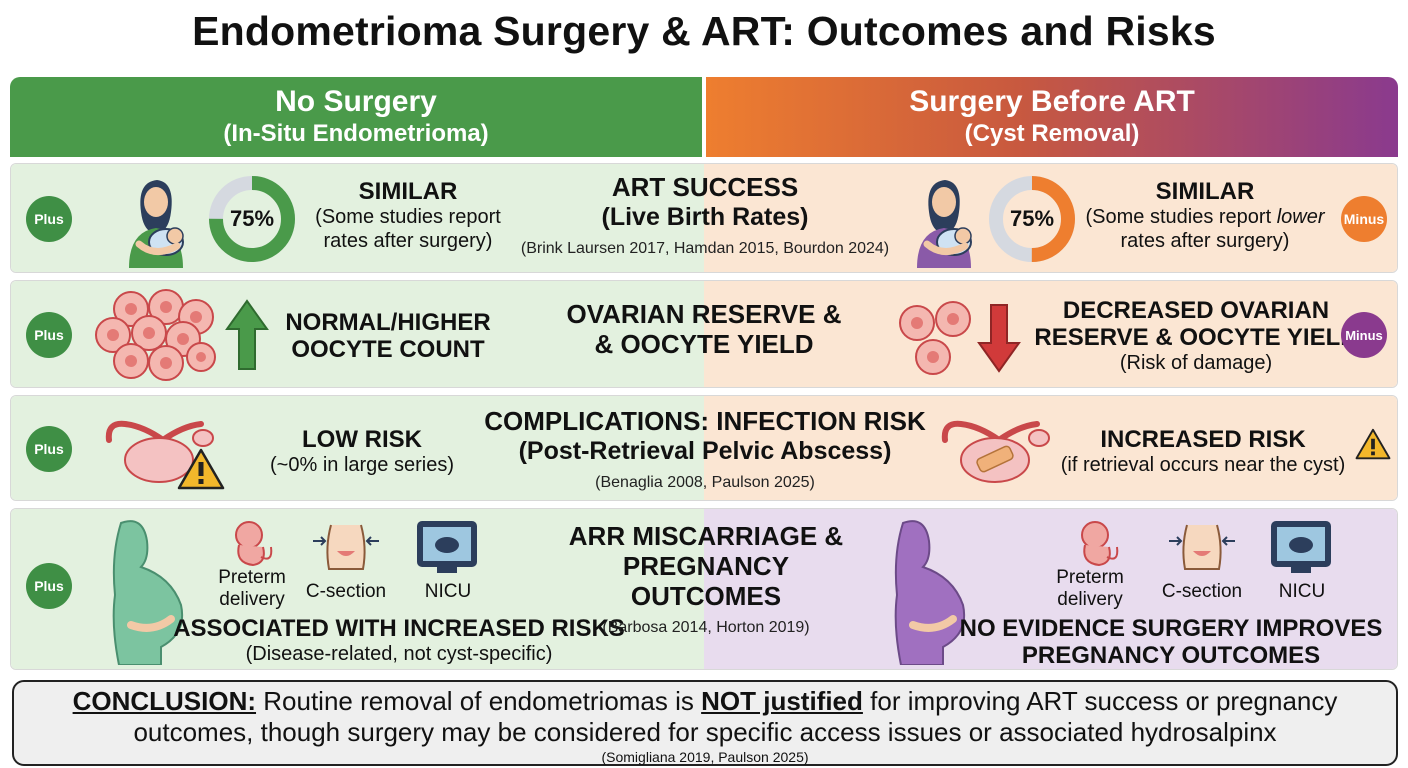 Image resolution: width=1408 pixels, height=768 pixels. I want to click on preg-center-line2: PREGNANCY OUTCOMES, so click(706, 581).